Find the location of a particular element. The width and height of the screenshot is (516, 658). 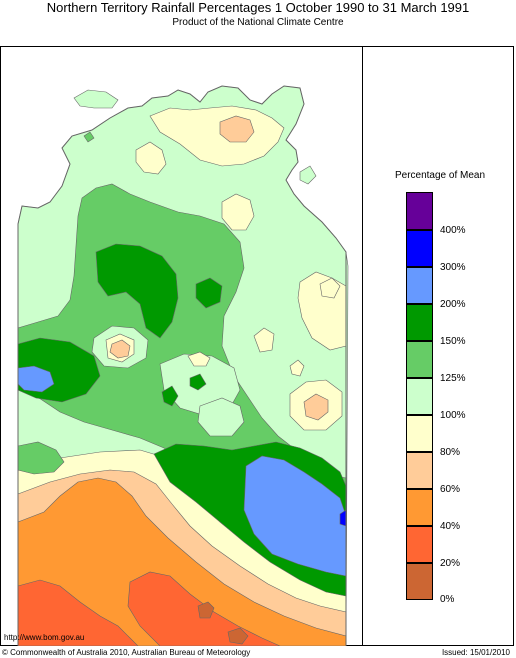

legend-label-300: 300% is located at coordinates (453, 267).